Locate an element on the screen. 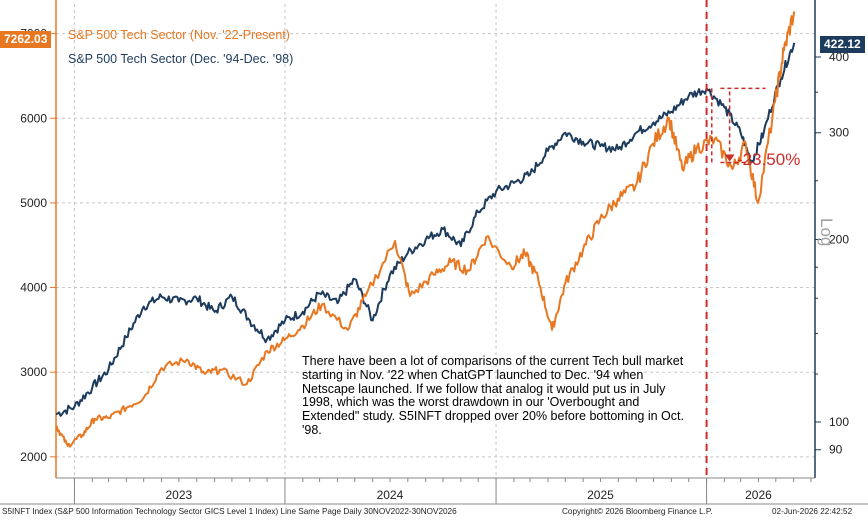 The height and width of the screenshot is (520, 868). legend-entry-navy: S&P 500 Tech Sector (Dec. '94-Dec. '98) is located at coordinates (181, 59).